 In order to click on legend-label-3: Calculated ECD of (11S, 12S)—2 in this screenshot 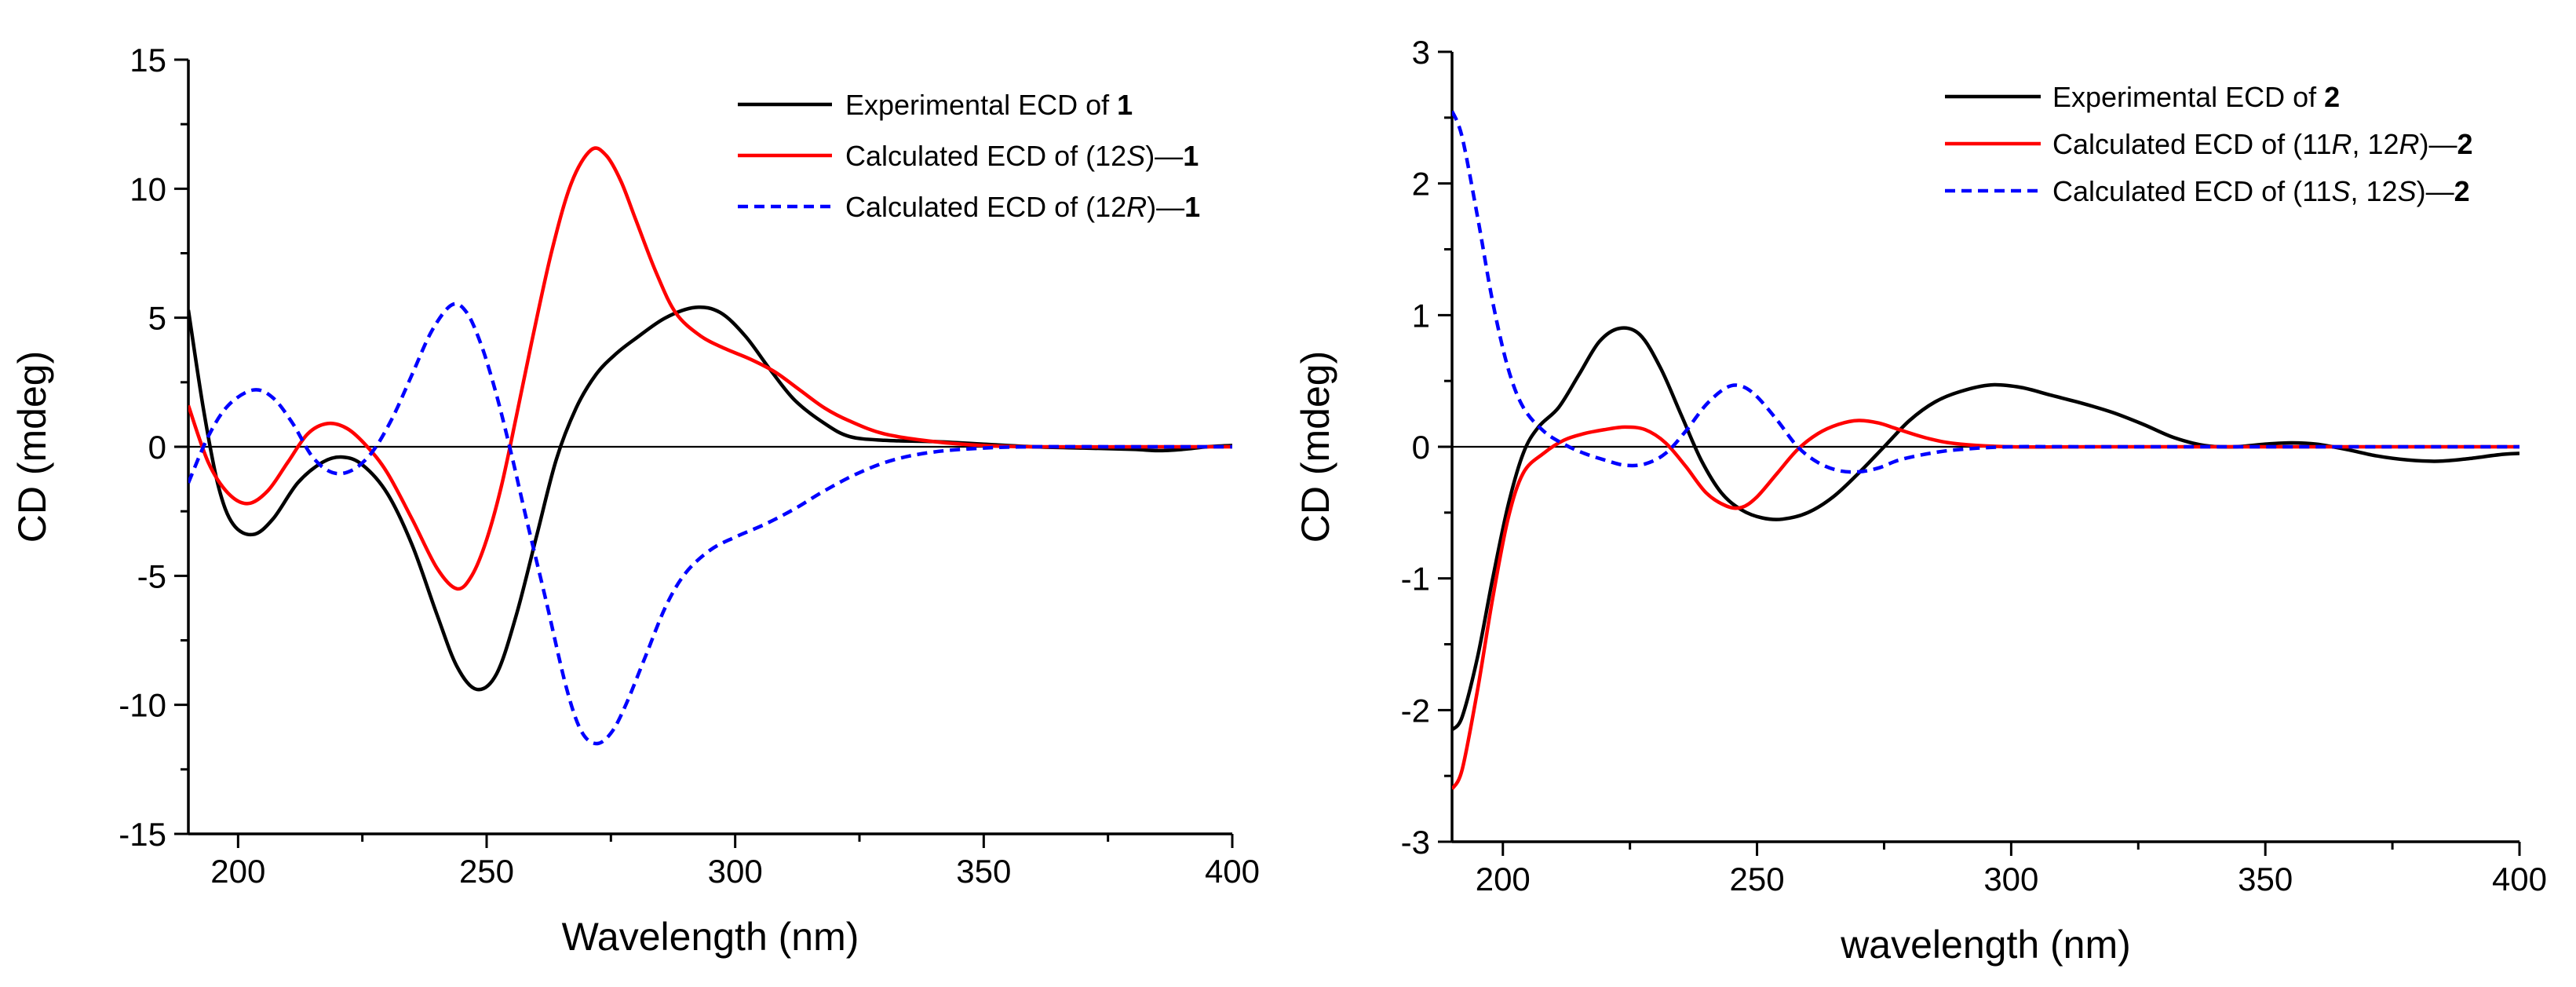, I will do `click(2261, 191)`.